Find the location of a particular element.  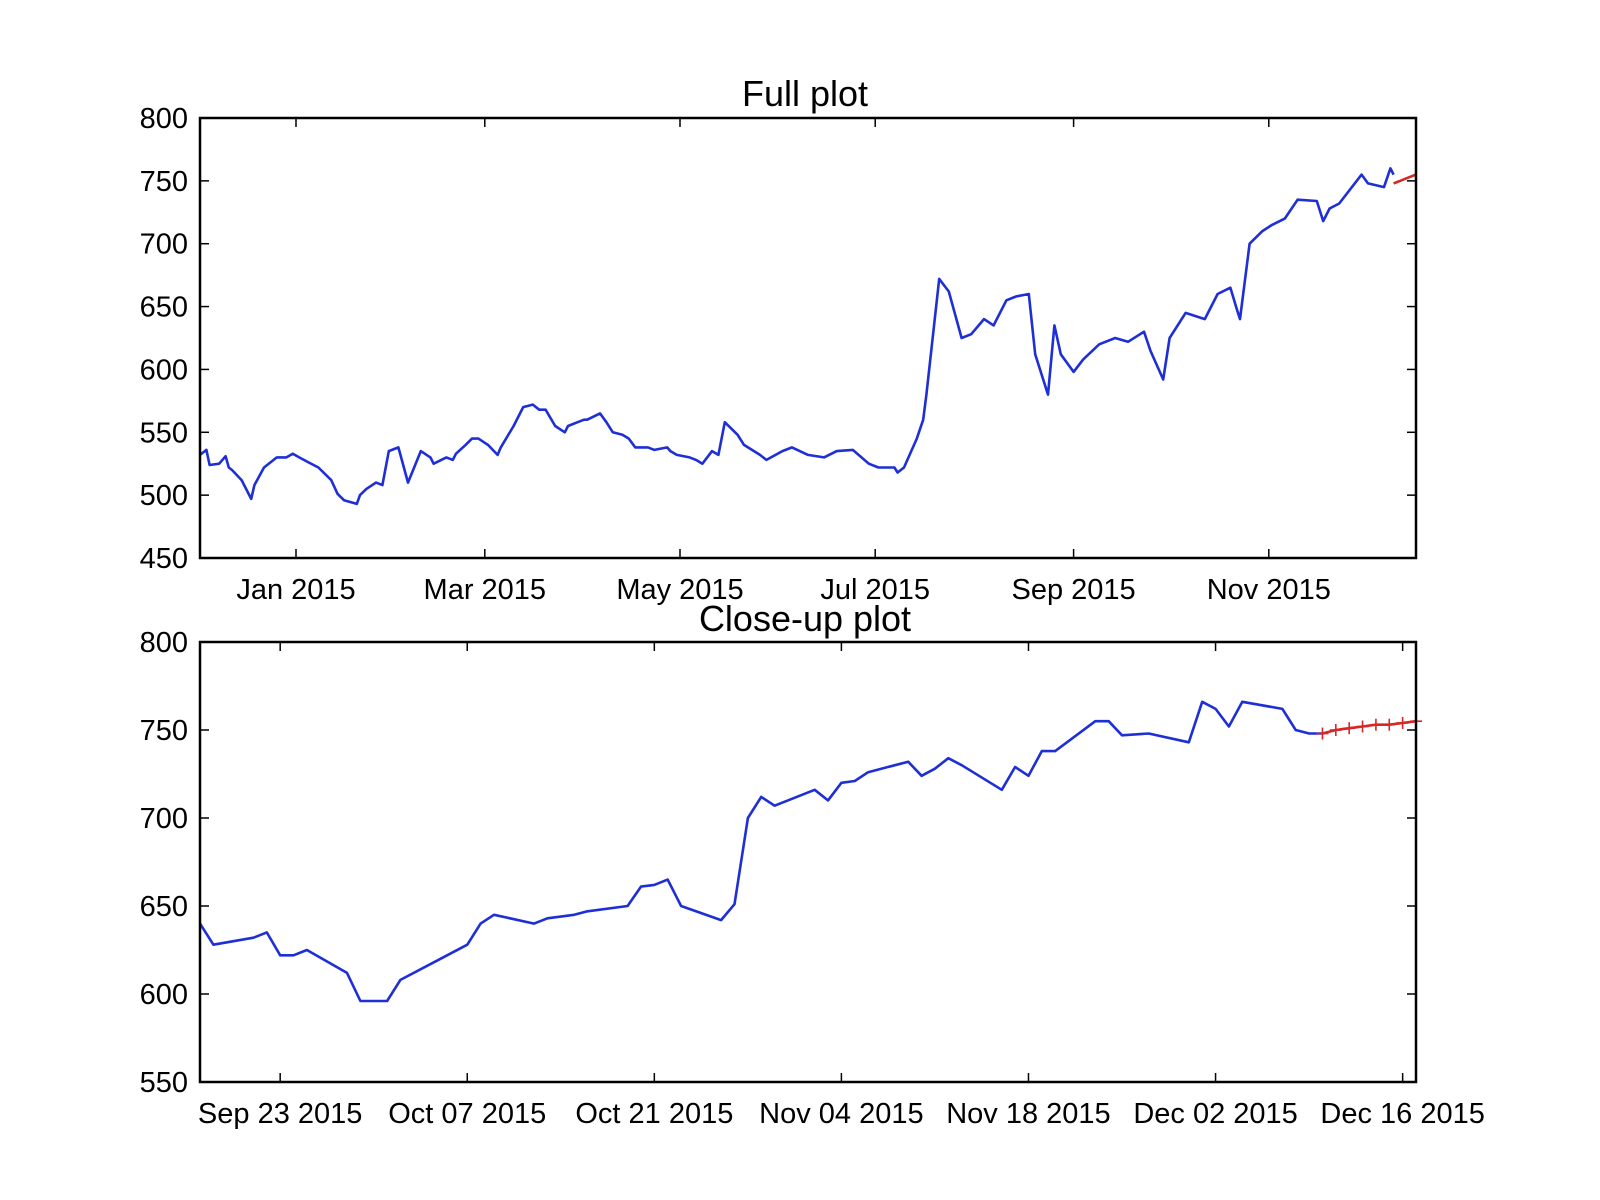

close-up-plot-x-tick-label: Dec 02 2015 is located at coordinates (1215, 1114).